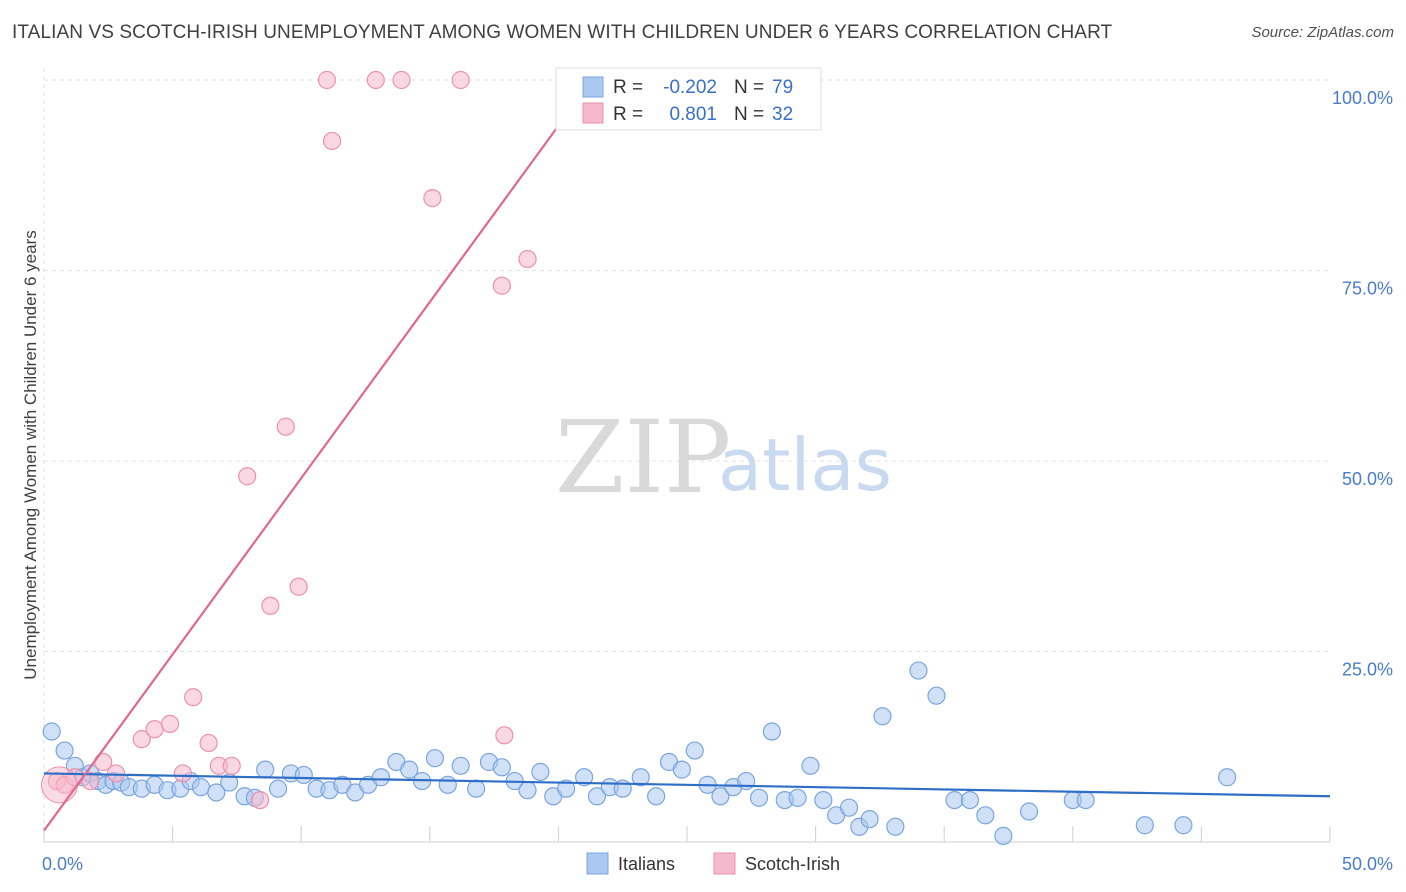 This screenshot has width=1406, height=892. What do you see at coordinates (690, 87) in the screenshot?
I see `legend-r-value-italians: -0.202` at bounding box center [690, 87].